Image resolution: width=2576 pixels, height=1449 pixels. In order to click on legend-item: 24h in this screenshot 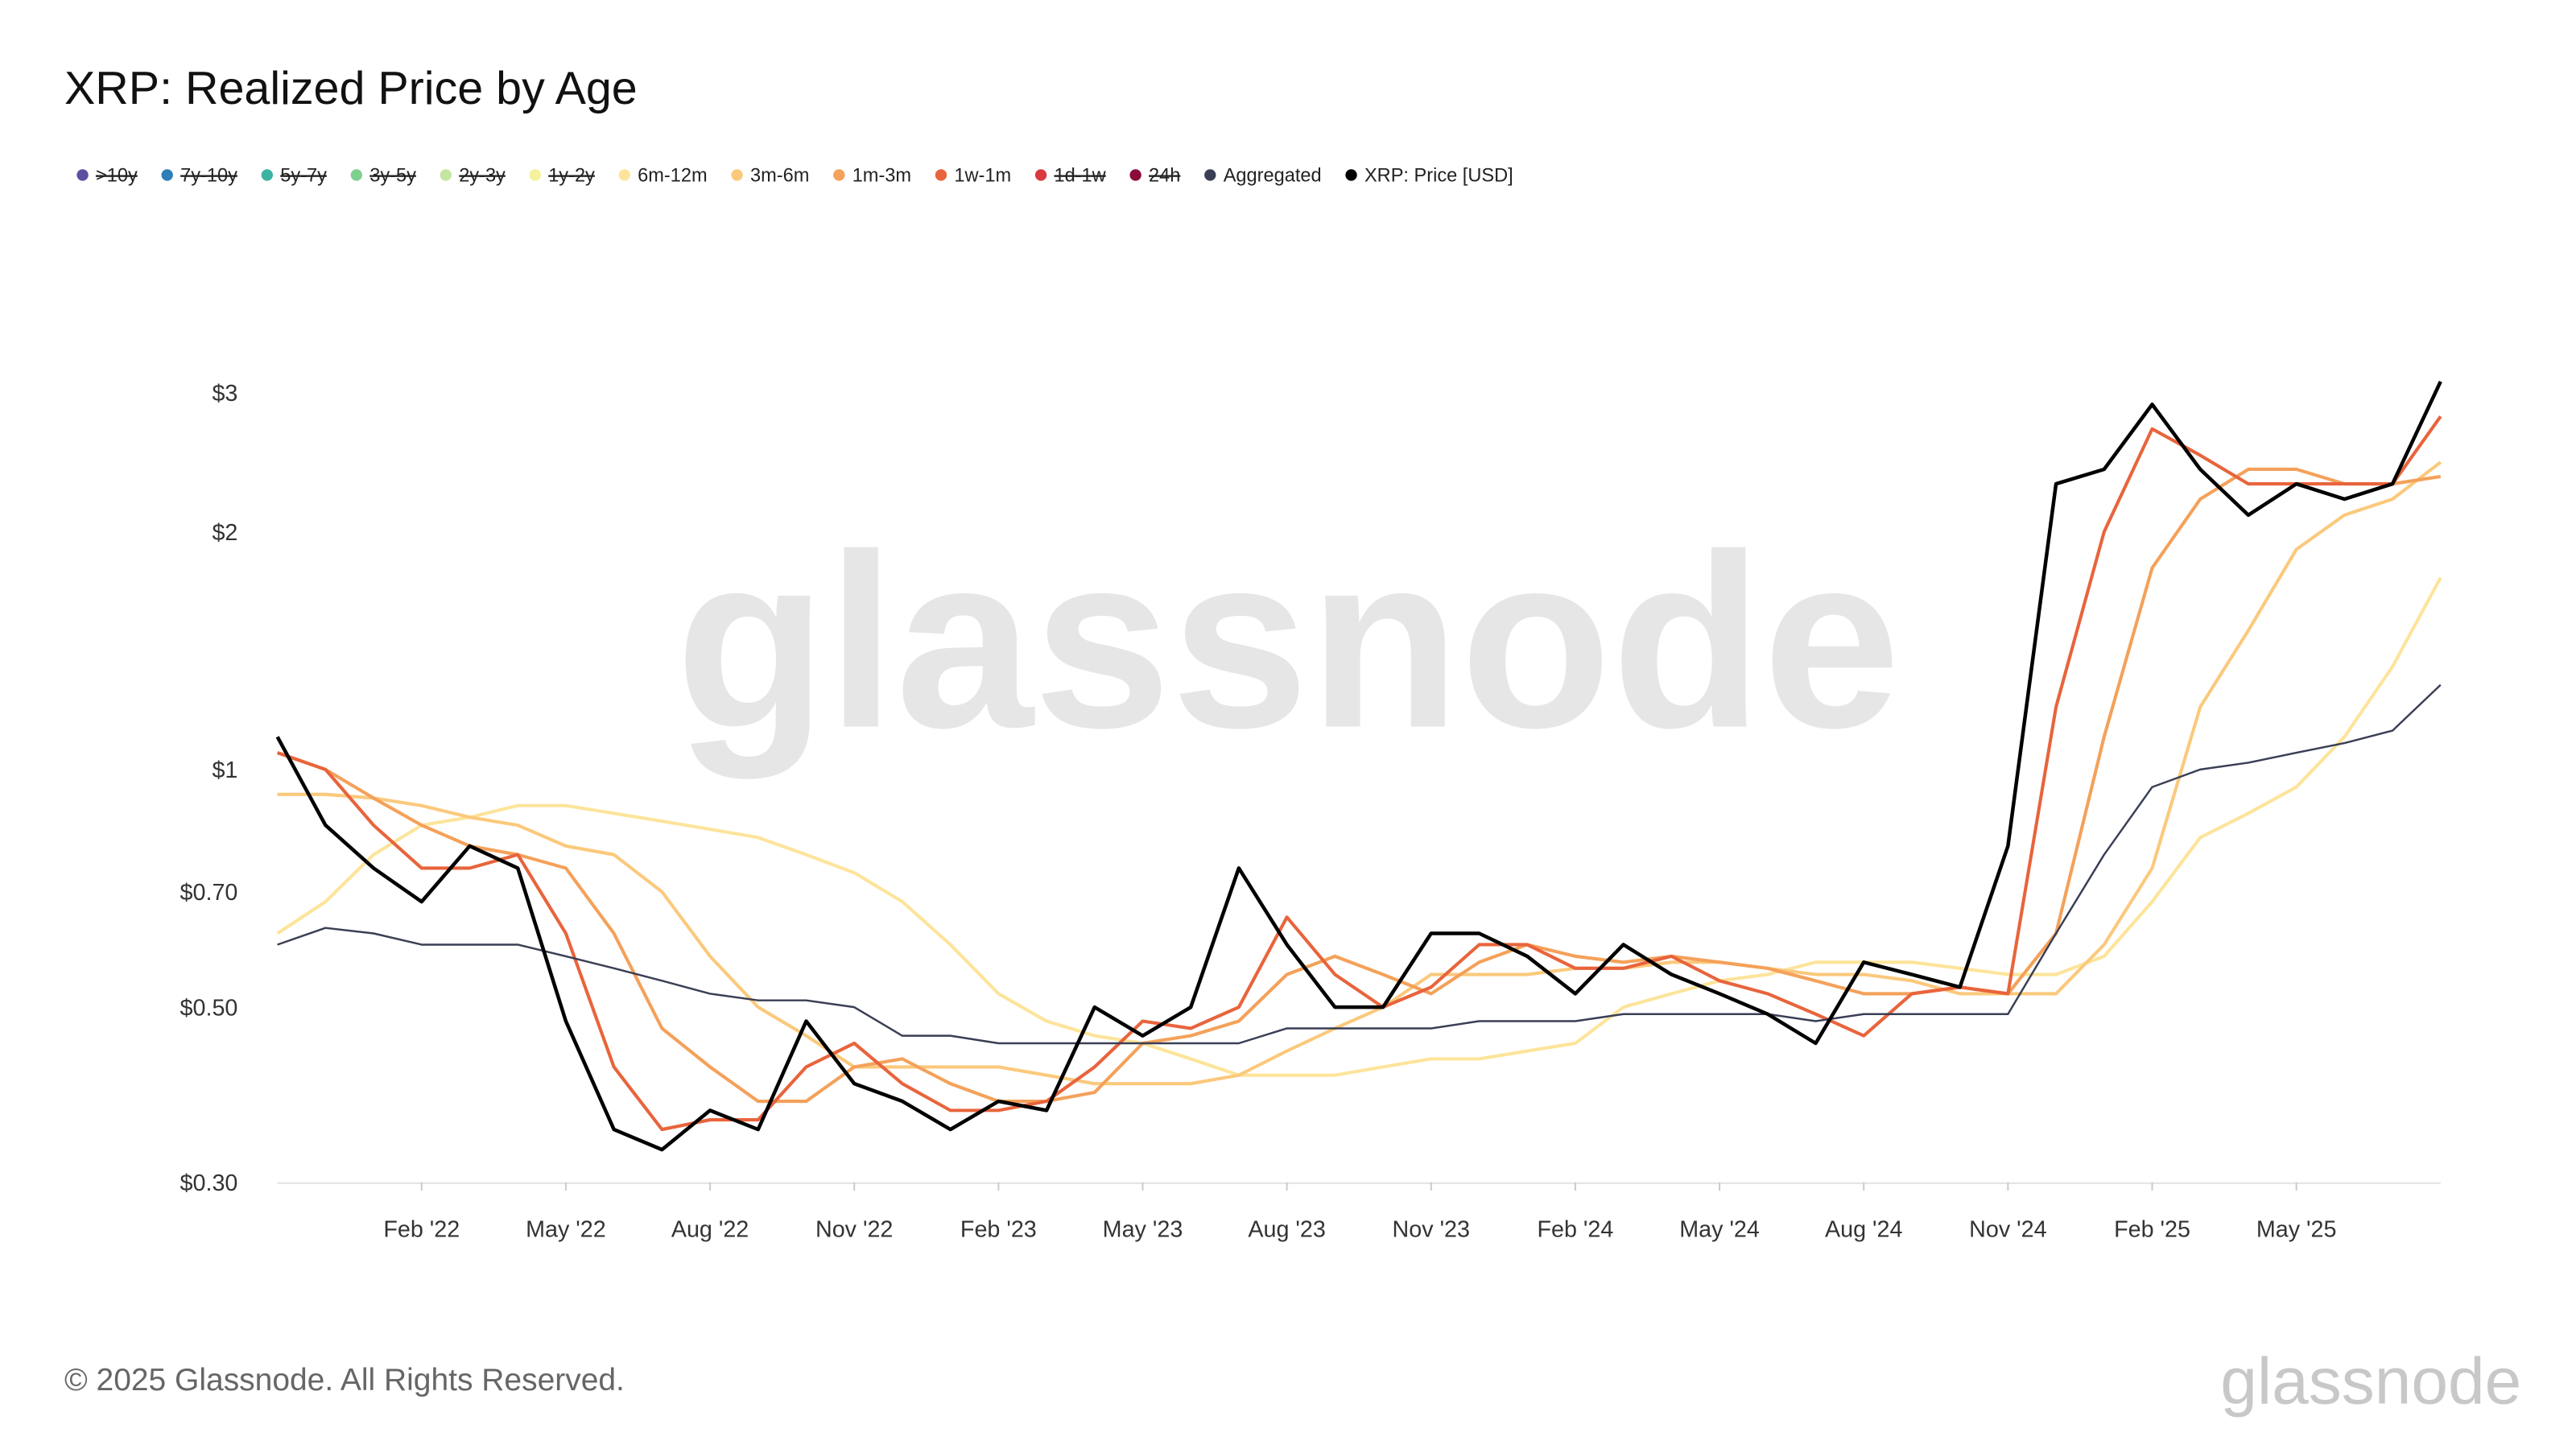, I will do `click(1154, 175)`.